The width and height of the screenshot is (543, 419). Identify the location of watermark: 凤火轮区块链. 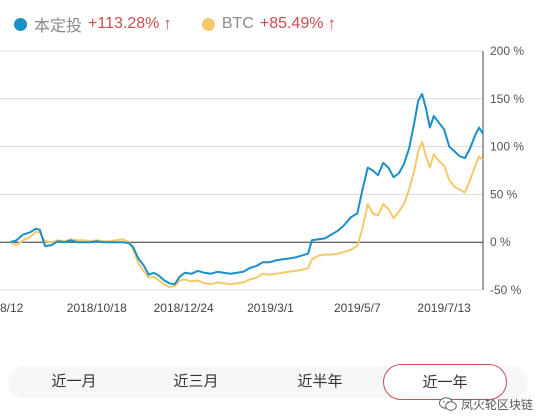
(485, 404).